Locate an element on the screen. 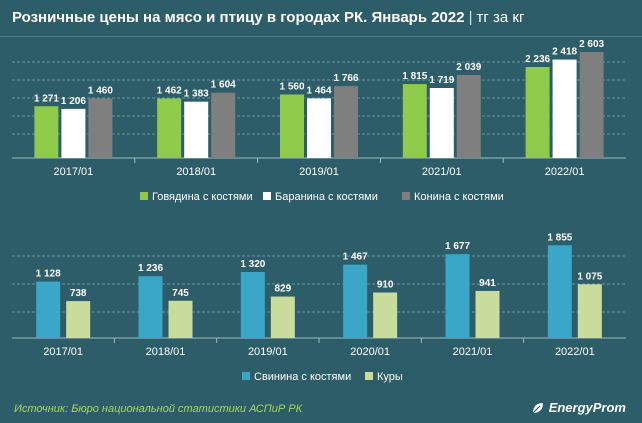 The height and width of the screenshot is (423, 642). legend-label: Конина с костями is located at coordinates (459, 197).